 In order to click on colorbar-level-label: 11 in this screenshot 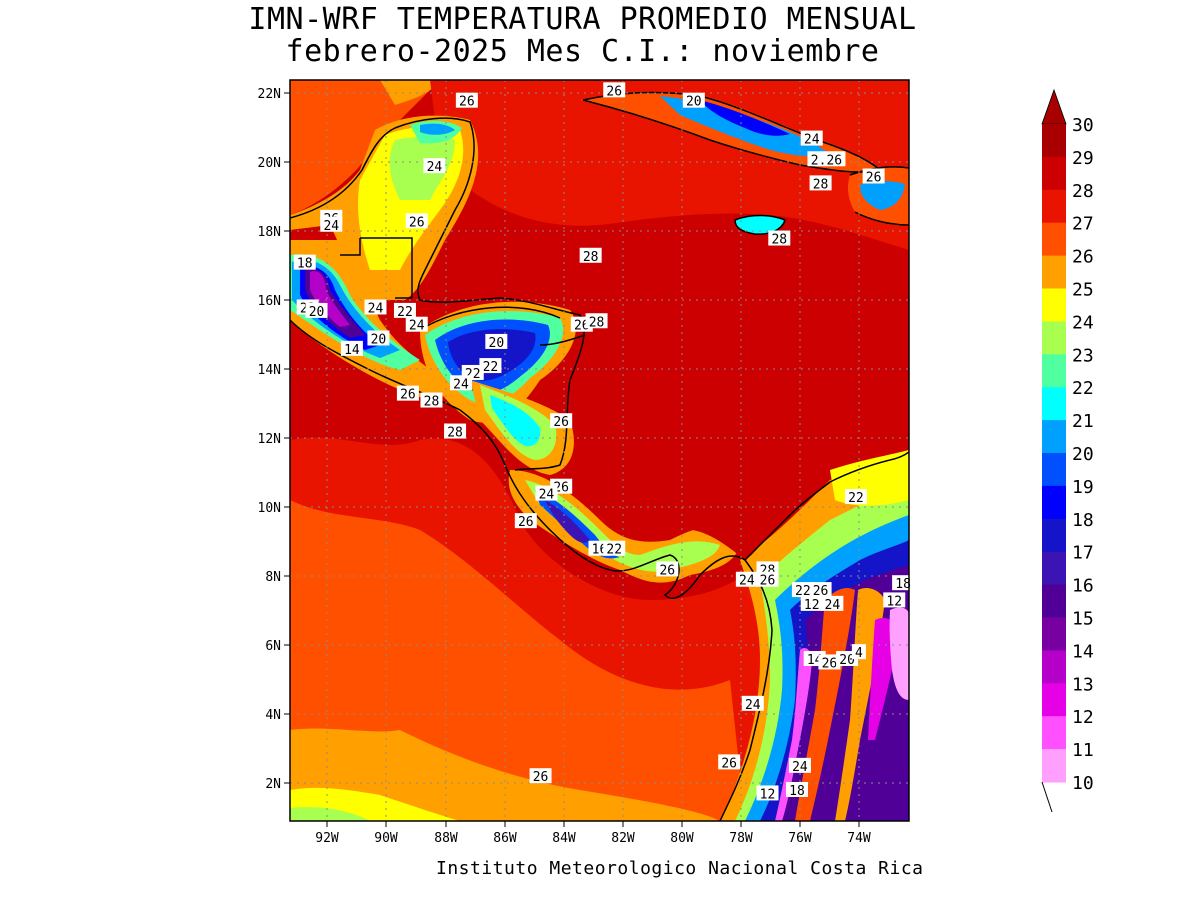, I will do `click(1083, 750)`.